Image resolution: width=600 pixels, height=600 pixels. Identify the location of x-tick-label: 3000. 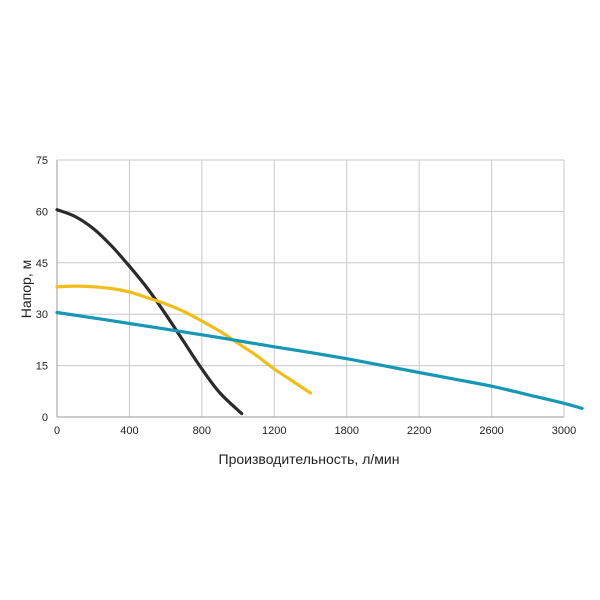
(564, 431).